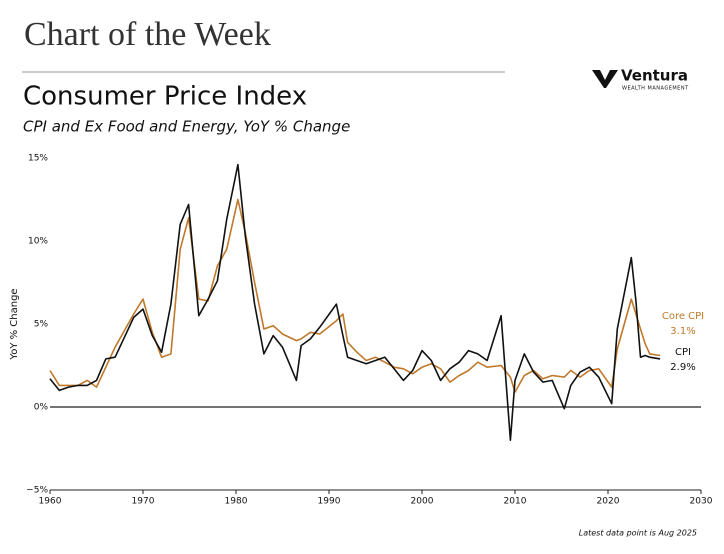 This screenshot has height=554, width=724. What do you see at coordinates (329, 502) in the screenshot?
I see `x-tick-label: 1990` at bounding box center [329, 502].